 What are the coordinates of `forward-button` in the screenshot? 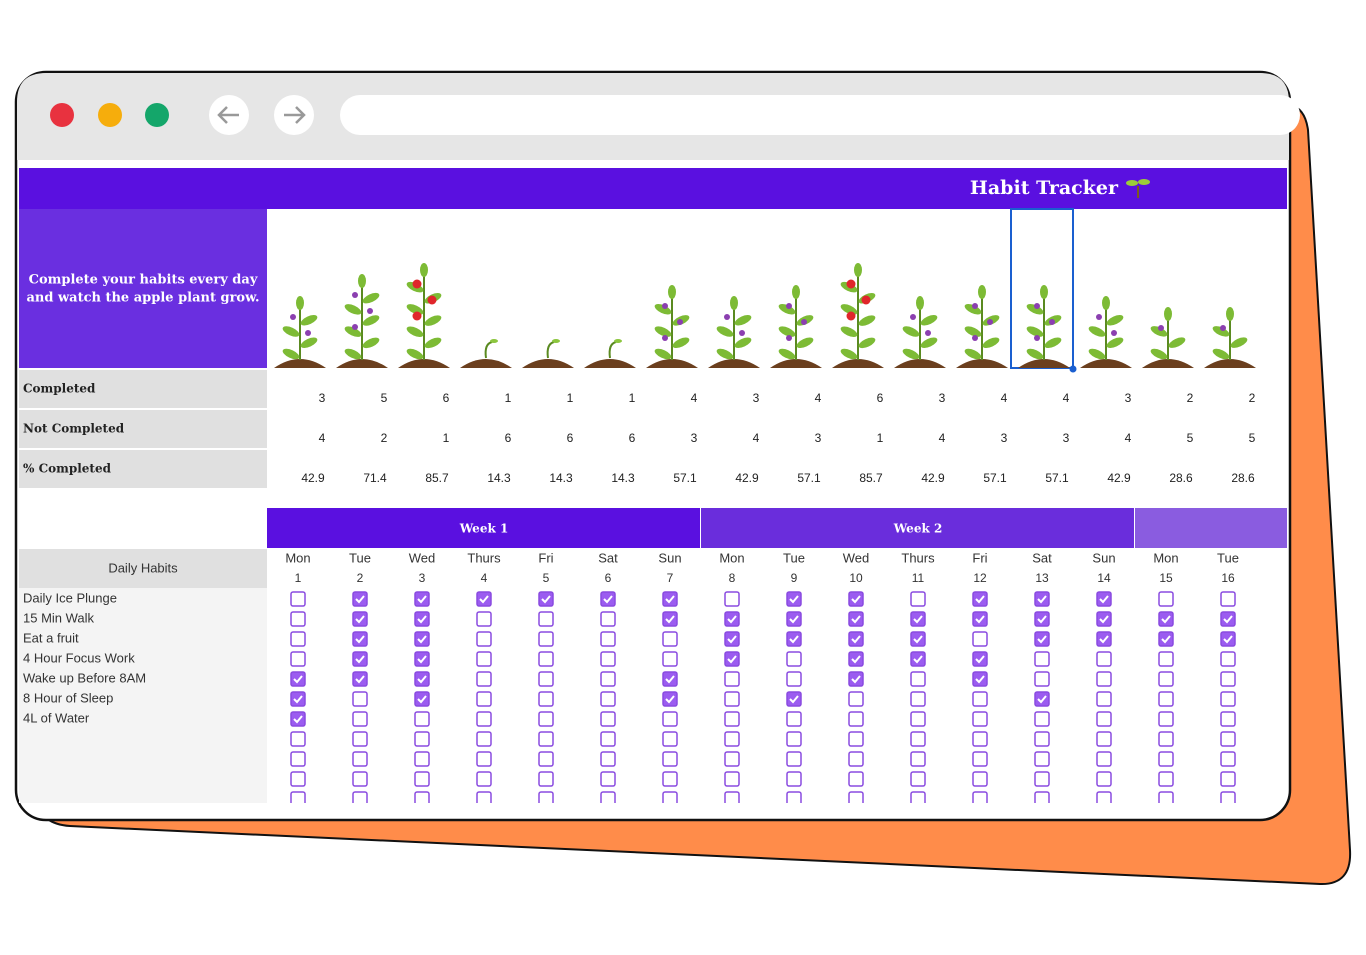 It's located at (294, 115).